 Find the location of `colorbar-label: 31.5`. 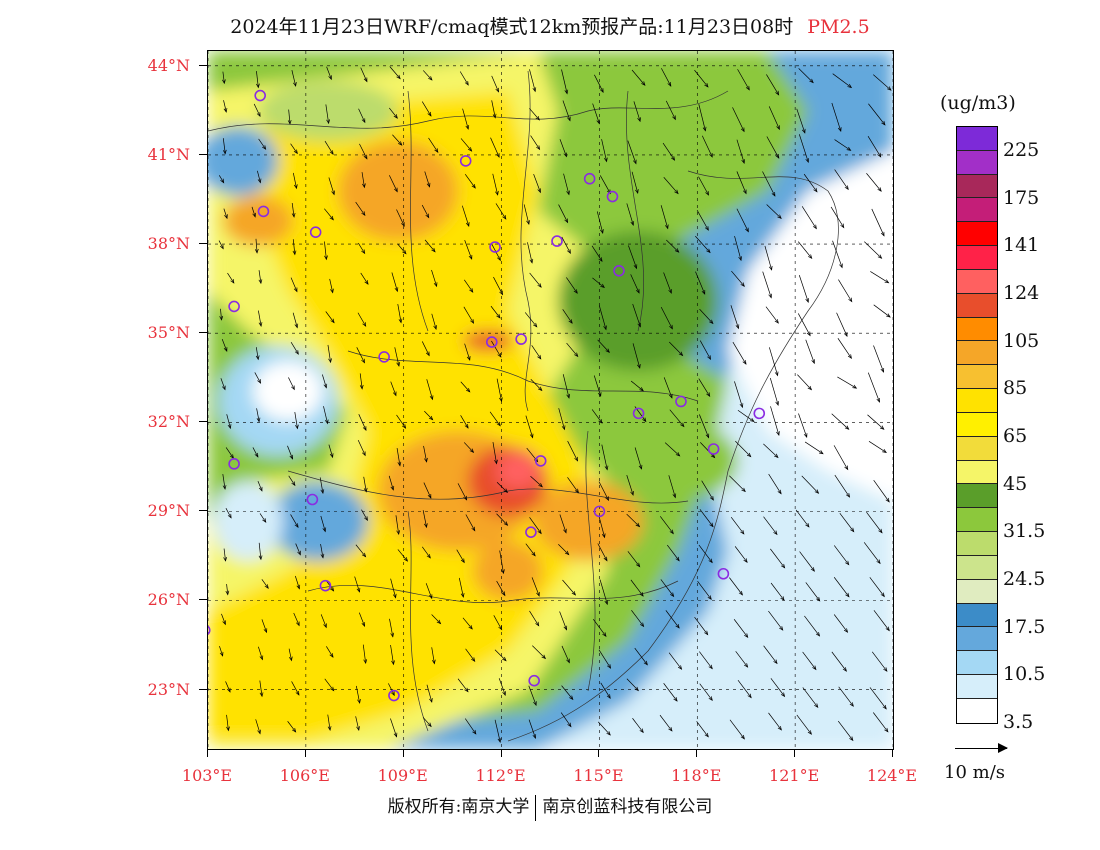

colorbar-label: 31.5 is located at coordinates (1024, 531).